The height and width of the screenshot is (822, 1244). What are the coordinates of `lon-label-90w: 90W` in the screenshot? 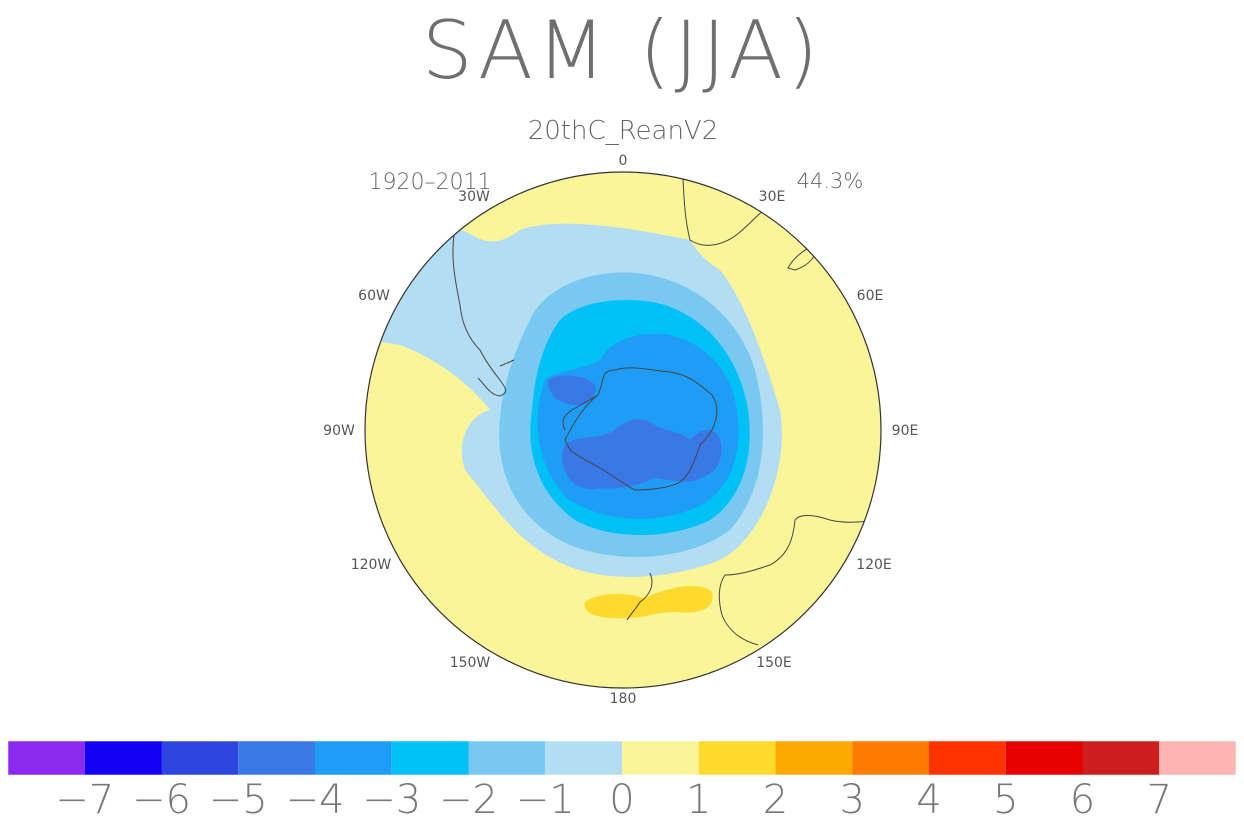 It's located at (339, 431).